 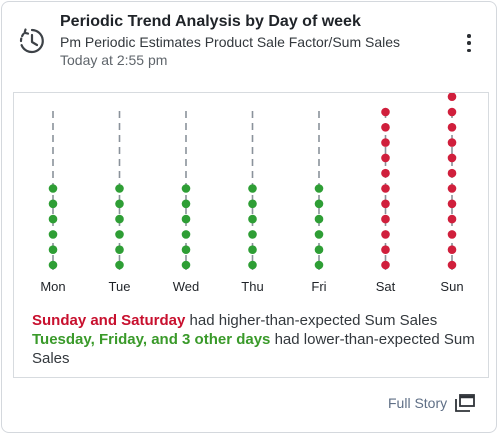 I want to click on insight-higher-text: had higher-than-expected Sum Sales, so click(x=311, y=320).